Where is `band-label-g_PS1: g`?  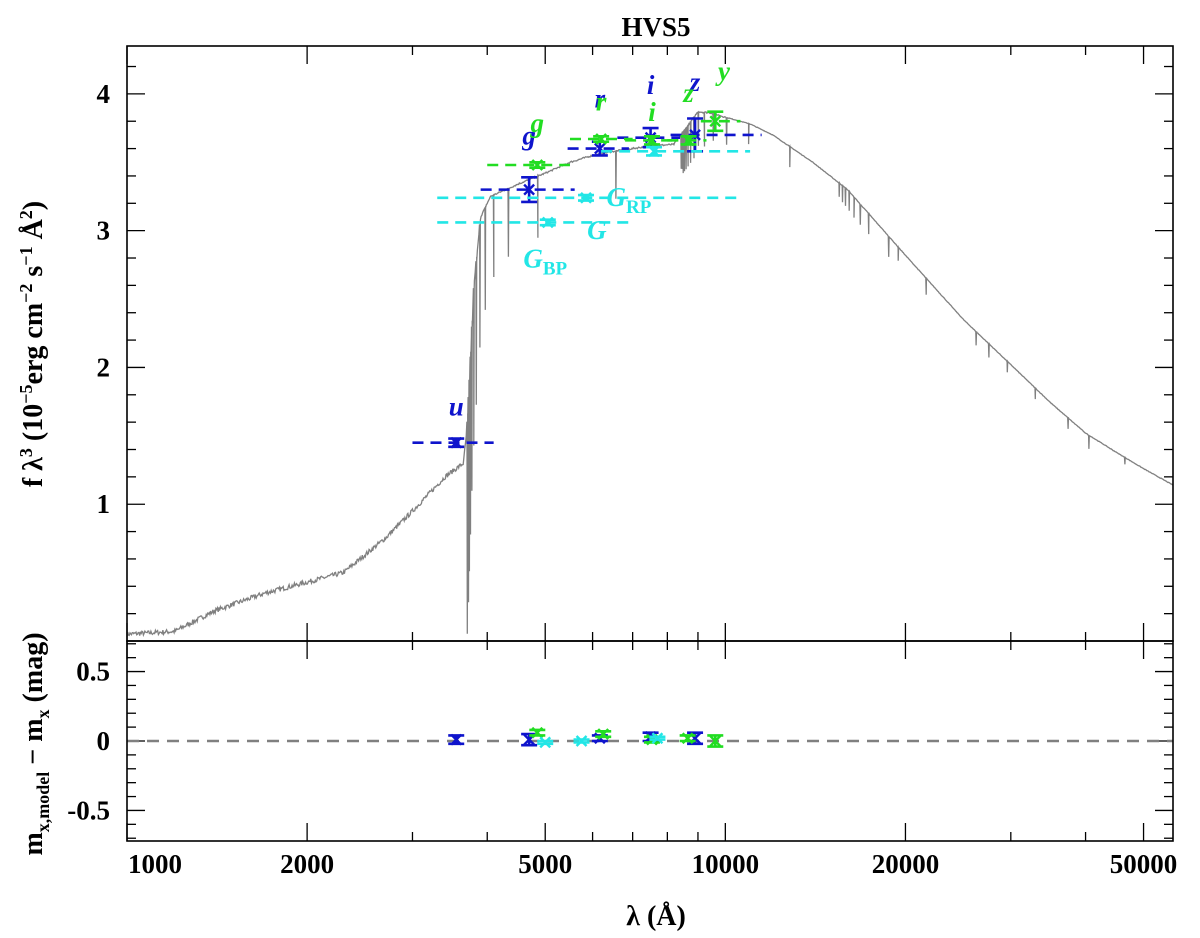 band-label-g_PS1: g is located at coordinates (537, 123).